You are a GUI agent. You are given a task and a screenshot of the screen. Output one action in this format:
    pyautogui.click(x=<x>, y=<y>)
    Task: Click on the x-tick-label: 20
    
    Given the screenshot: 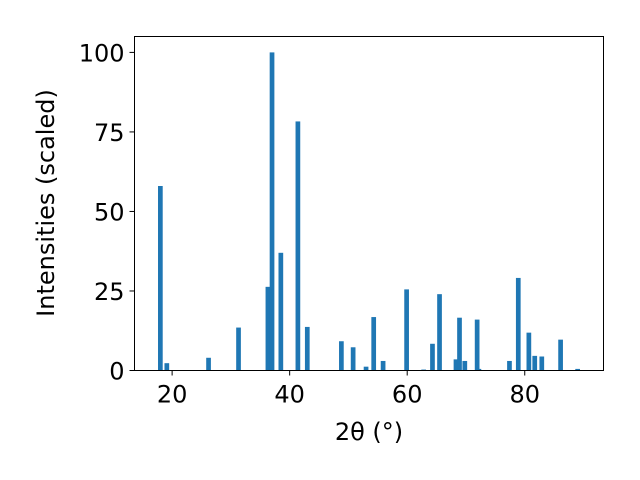 What is the action you would take?
    pyautogui.click(x=172, y=395)
    